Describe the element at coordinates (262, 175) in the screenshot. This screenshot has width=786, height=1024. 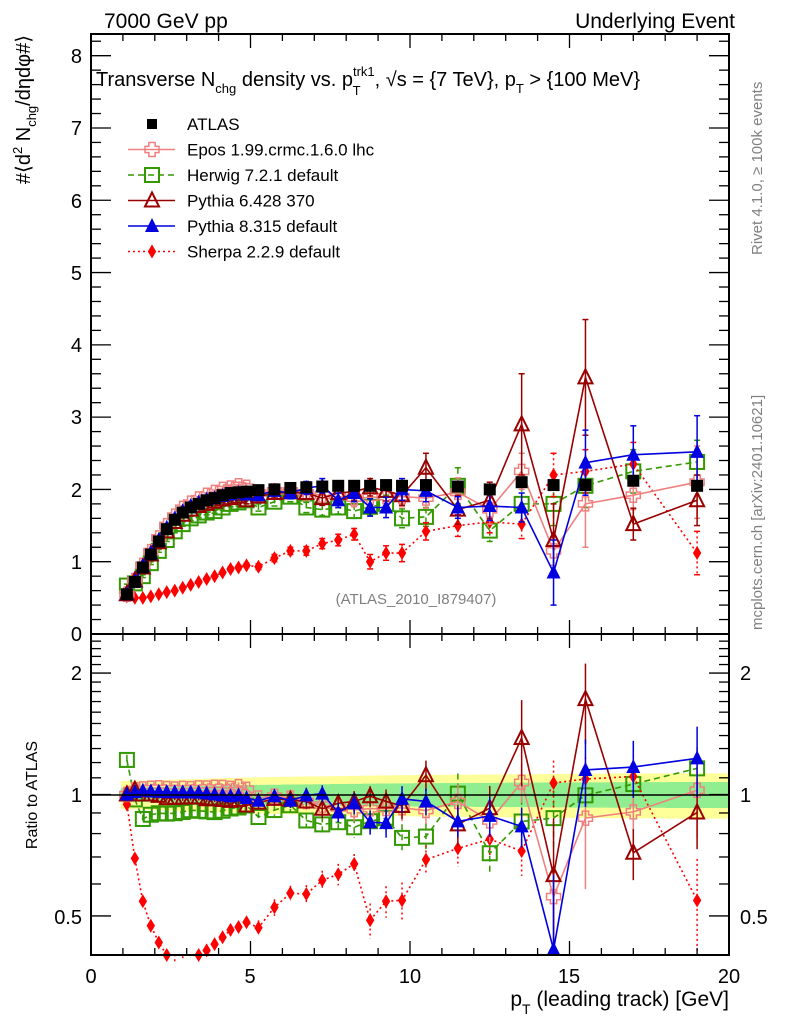
I see `legend-label: Herwig 7.2.1 default` at that location.